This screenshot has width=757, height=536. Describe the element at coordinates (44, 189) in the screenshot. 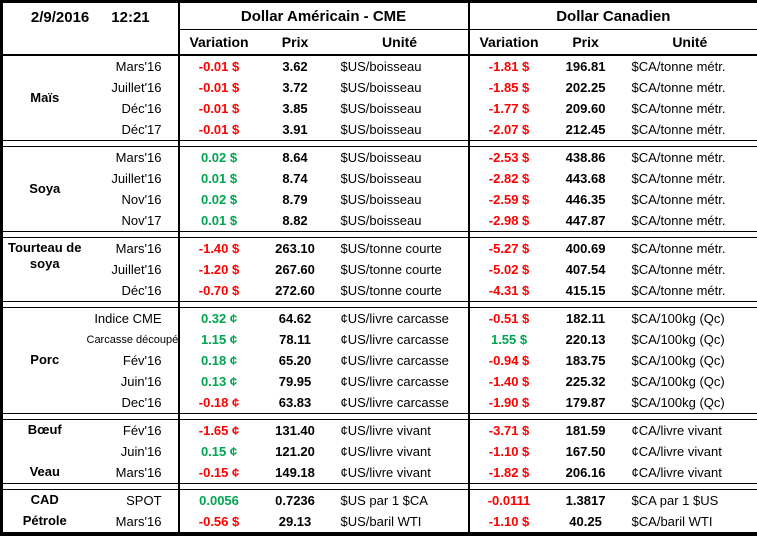

I see `commodity-group-label: Soya` at that location.